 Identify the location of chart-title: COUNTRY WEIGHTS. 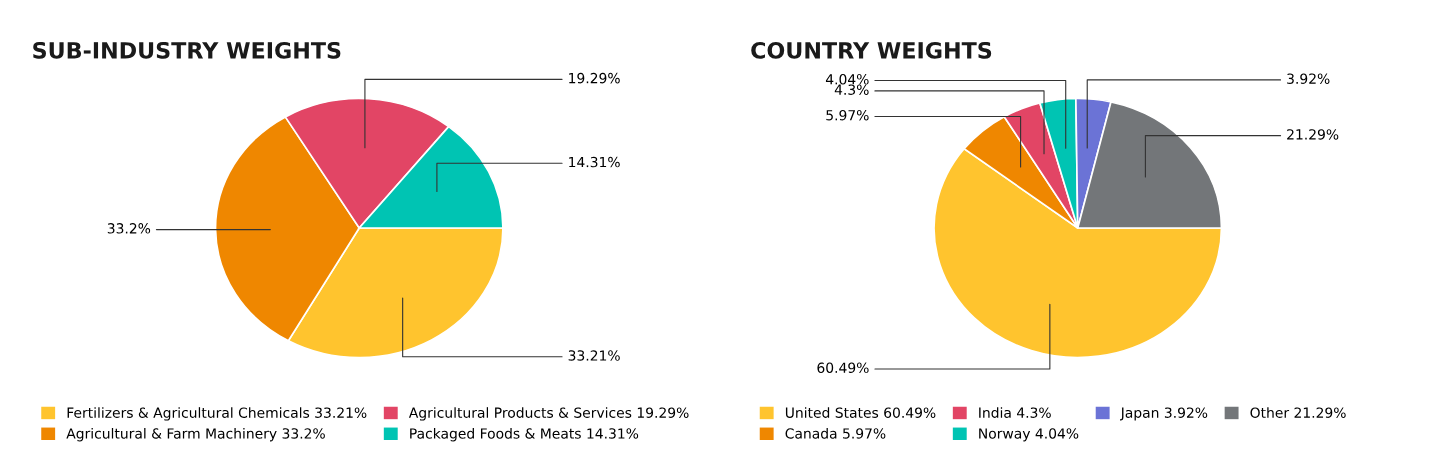
(871, 50).